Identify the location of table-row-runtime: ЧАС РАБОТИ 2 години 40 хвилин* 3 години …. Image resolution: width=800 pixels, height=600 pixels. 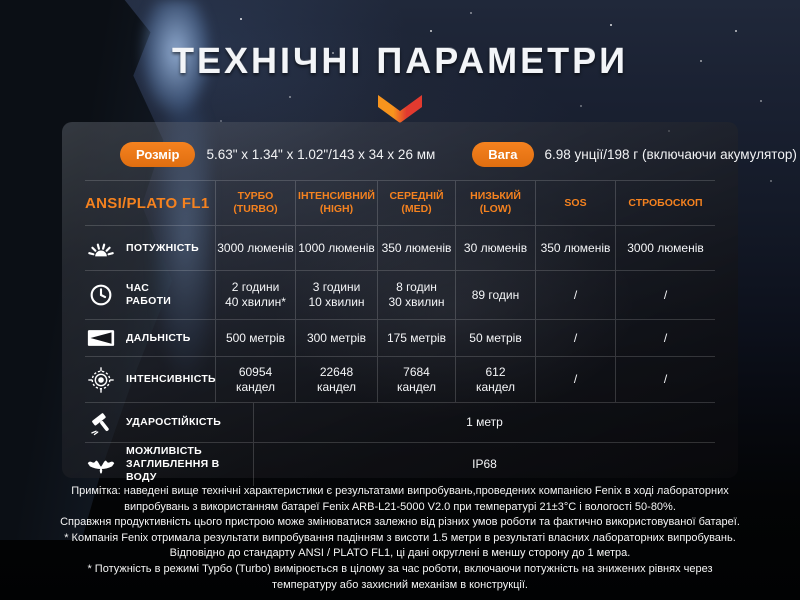
(400, 295).